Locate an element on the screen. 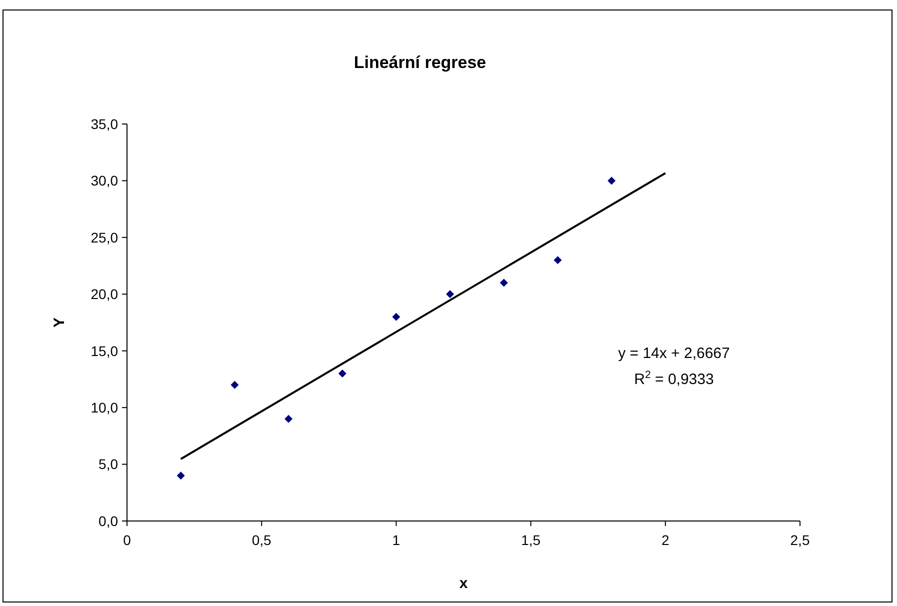  x-tick-label: 1,5 is located at coordinates (531, 540).